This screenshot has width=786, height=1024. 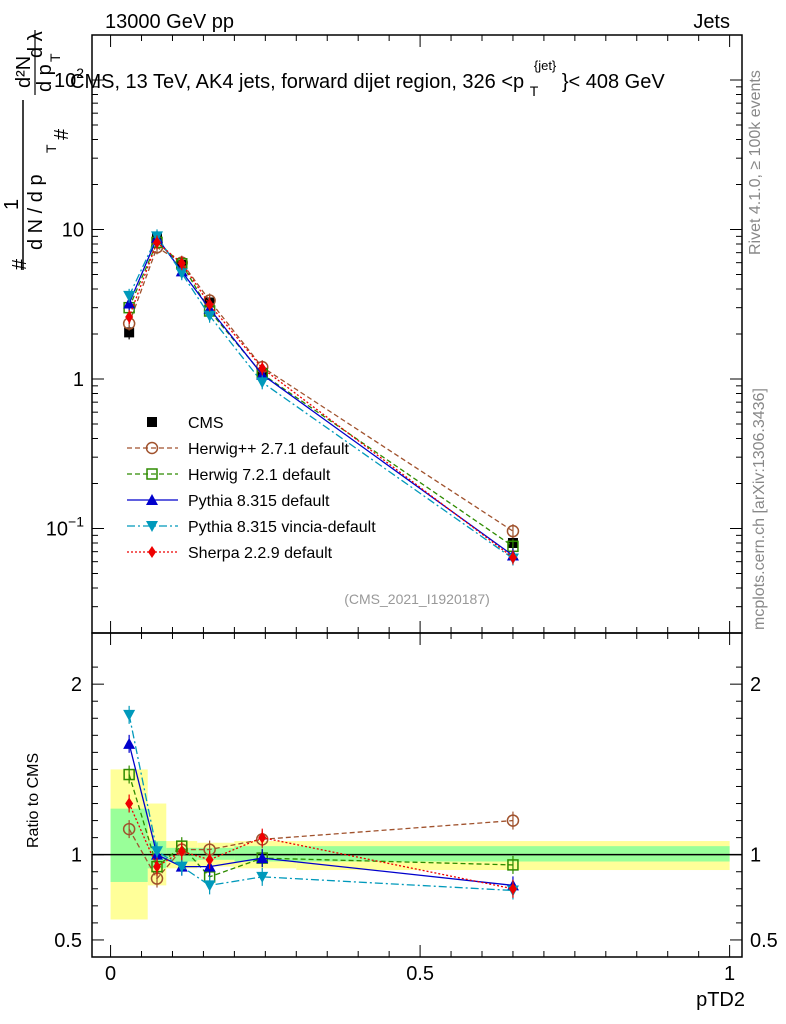 What do you see at coordinates (55, 57) in the screenshot?
I see `ylabel-t-2: T` at bounding box center [55, 57].